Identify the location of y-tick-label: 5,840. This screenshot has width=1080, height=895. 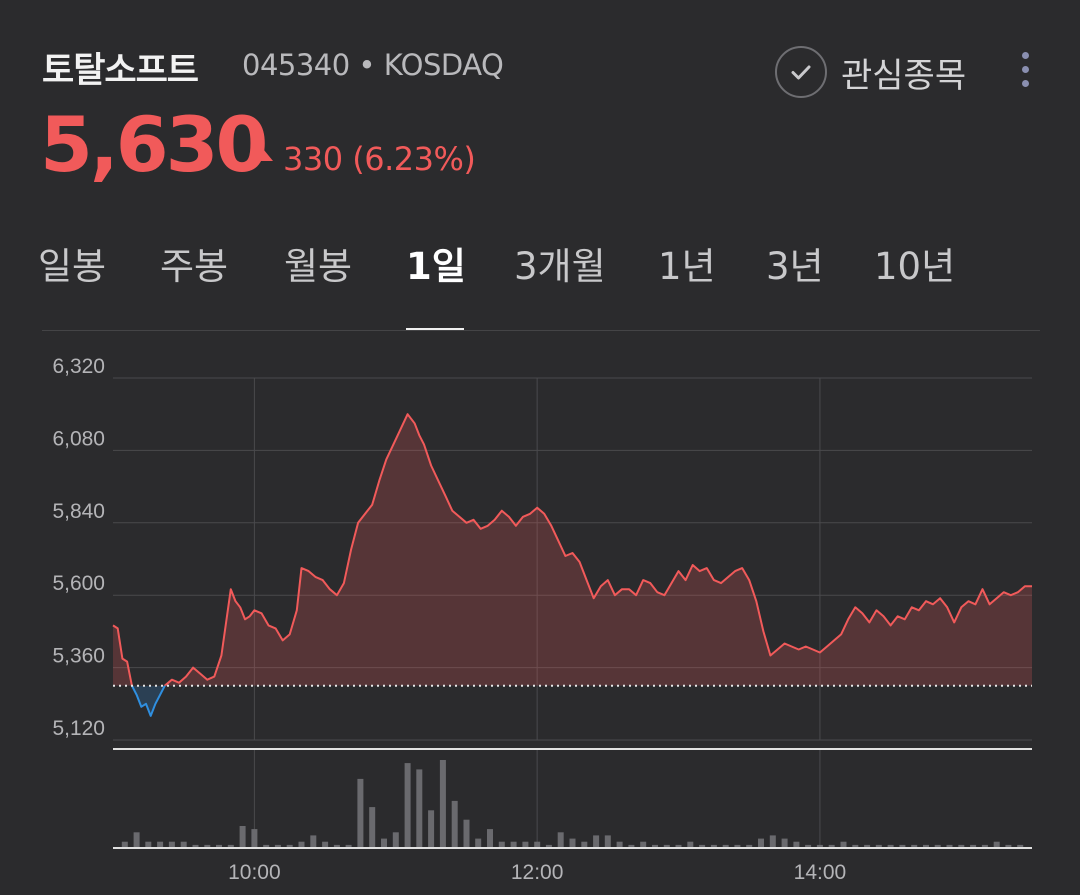
(78, 511).